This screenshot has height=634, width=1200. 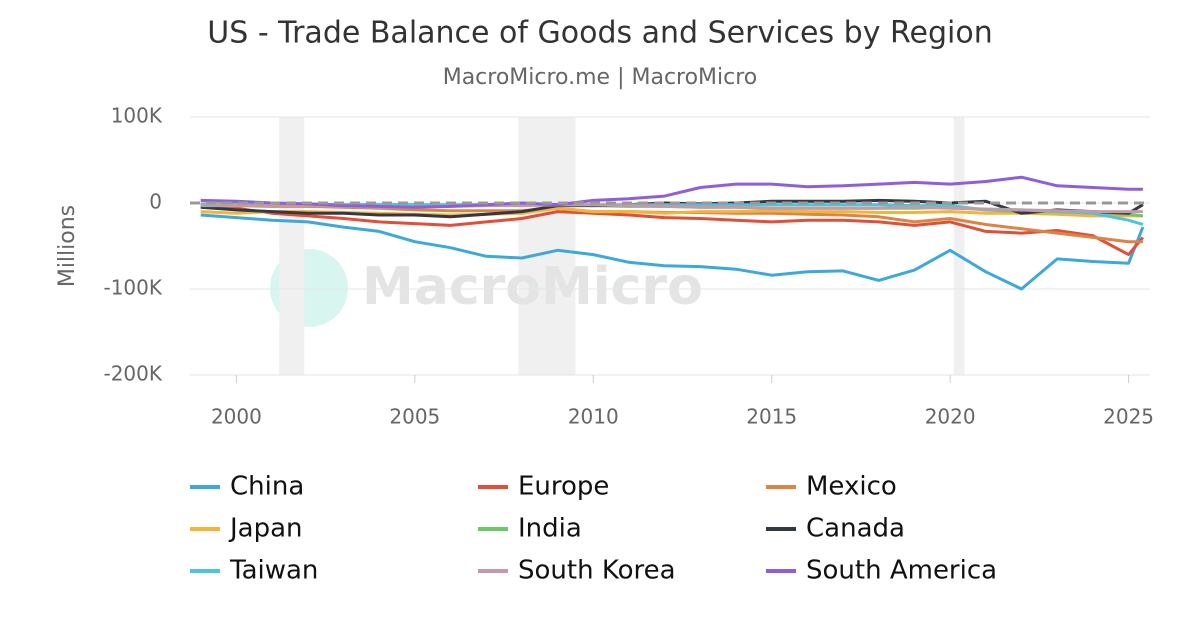 I want to click on x-tick-label: 2005, so click(x=414, y=417).